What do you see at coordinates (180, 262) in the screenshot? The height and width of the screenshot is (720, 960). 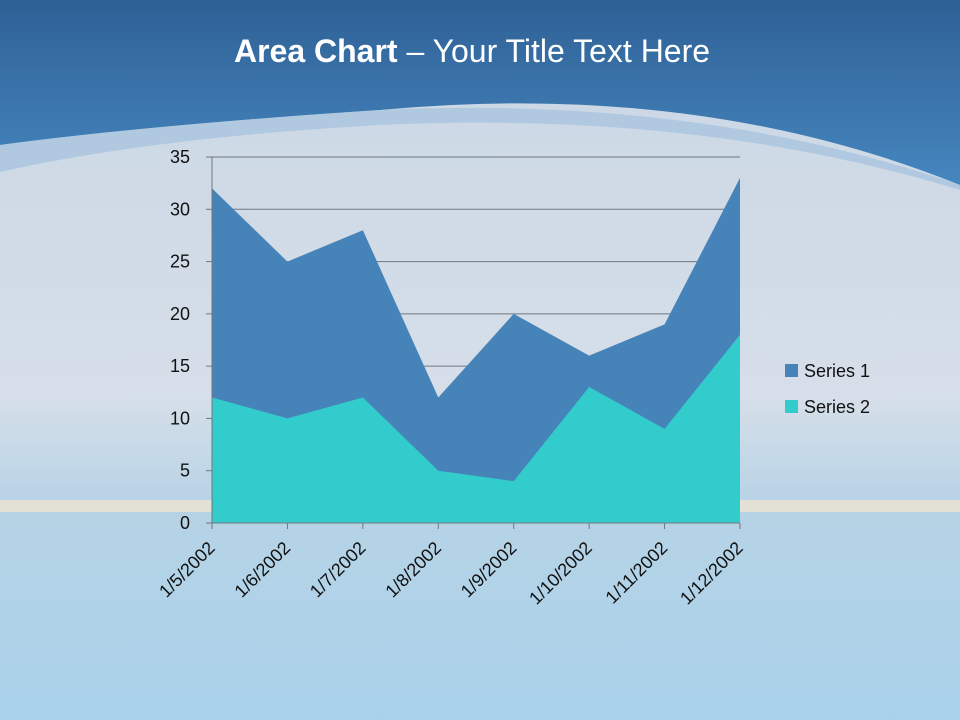 I see `y-tick-label: 25` at bounding box center [180, 262].